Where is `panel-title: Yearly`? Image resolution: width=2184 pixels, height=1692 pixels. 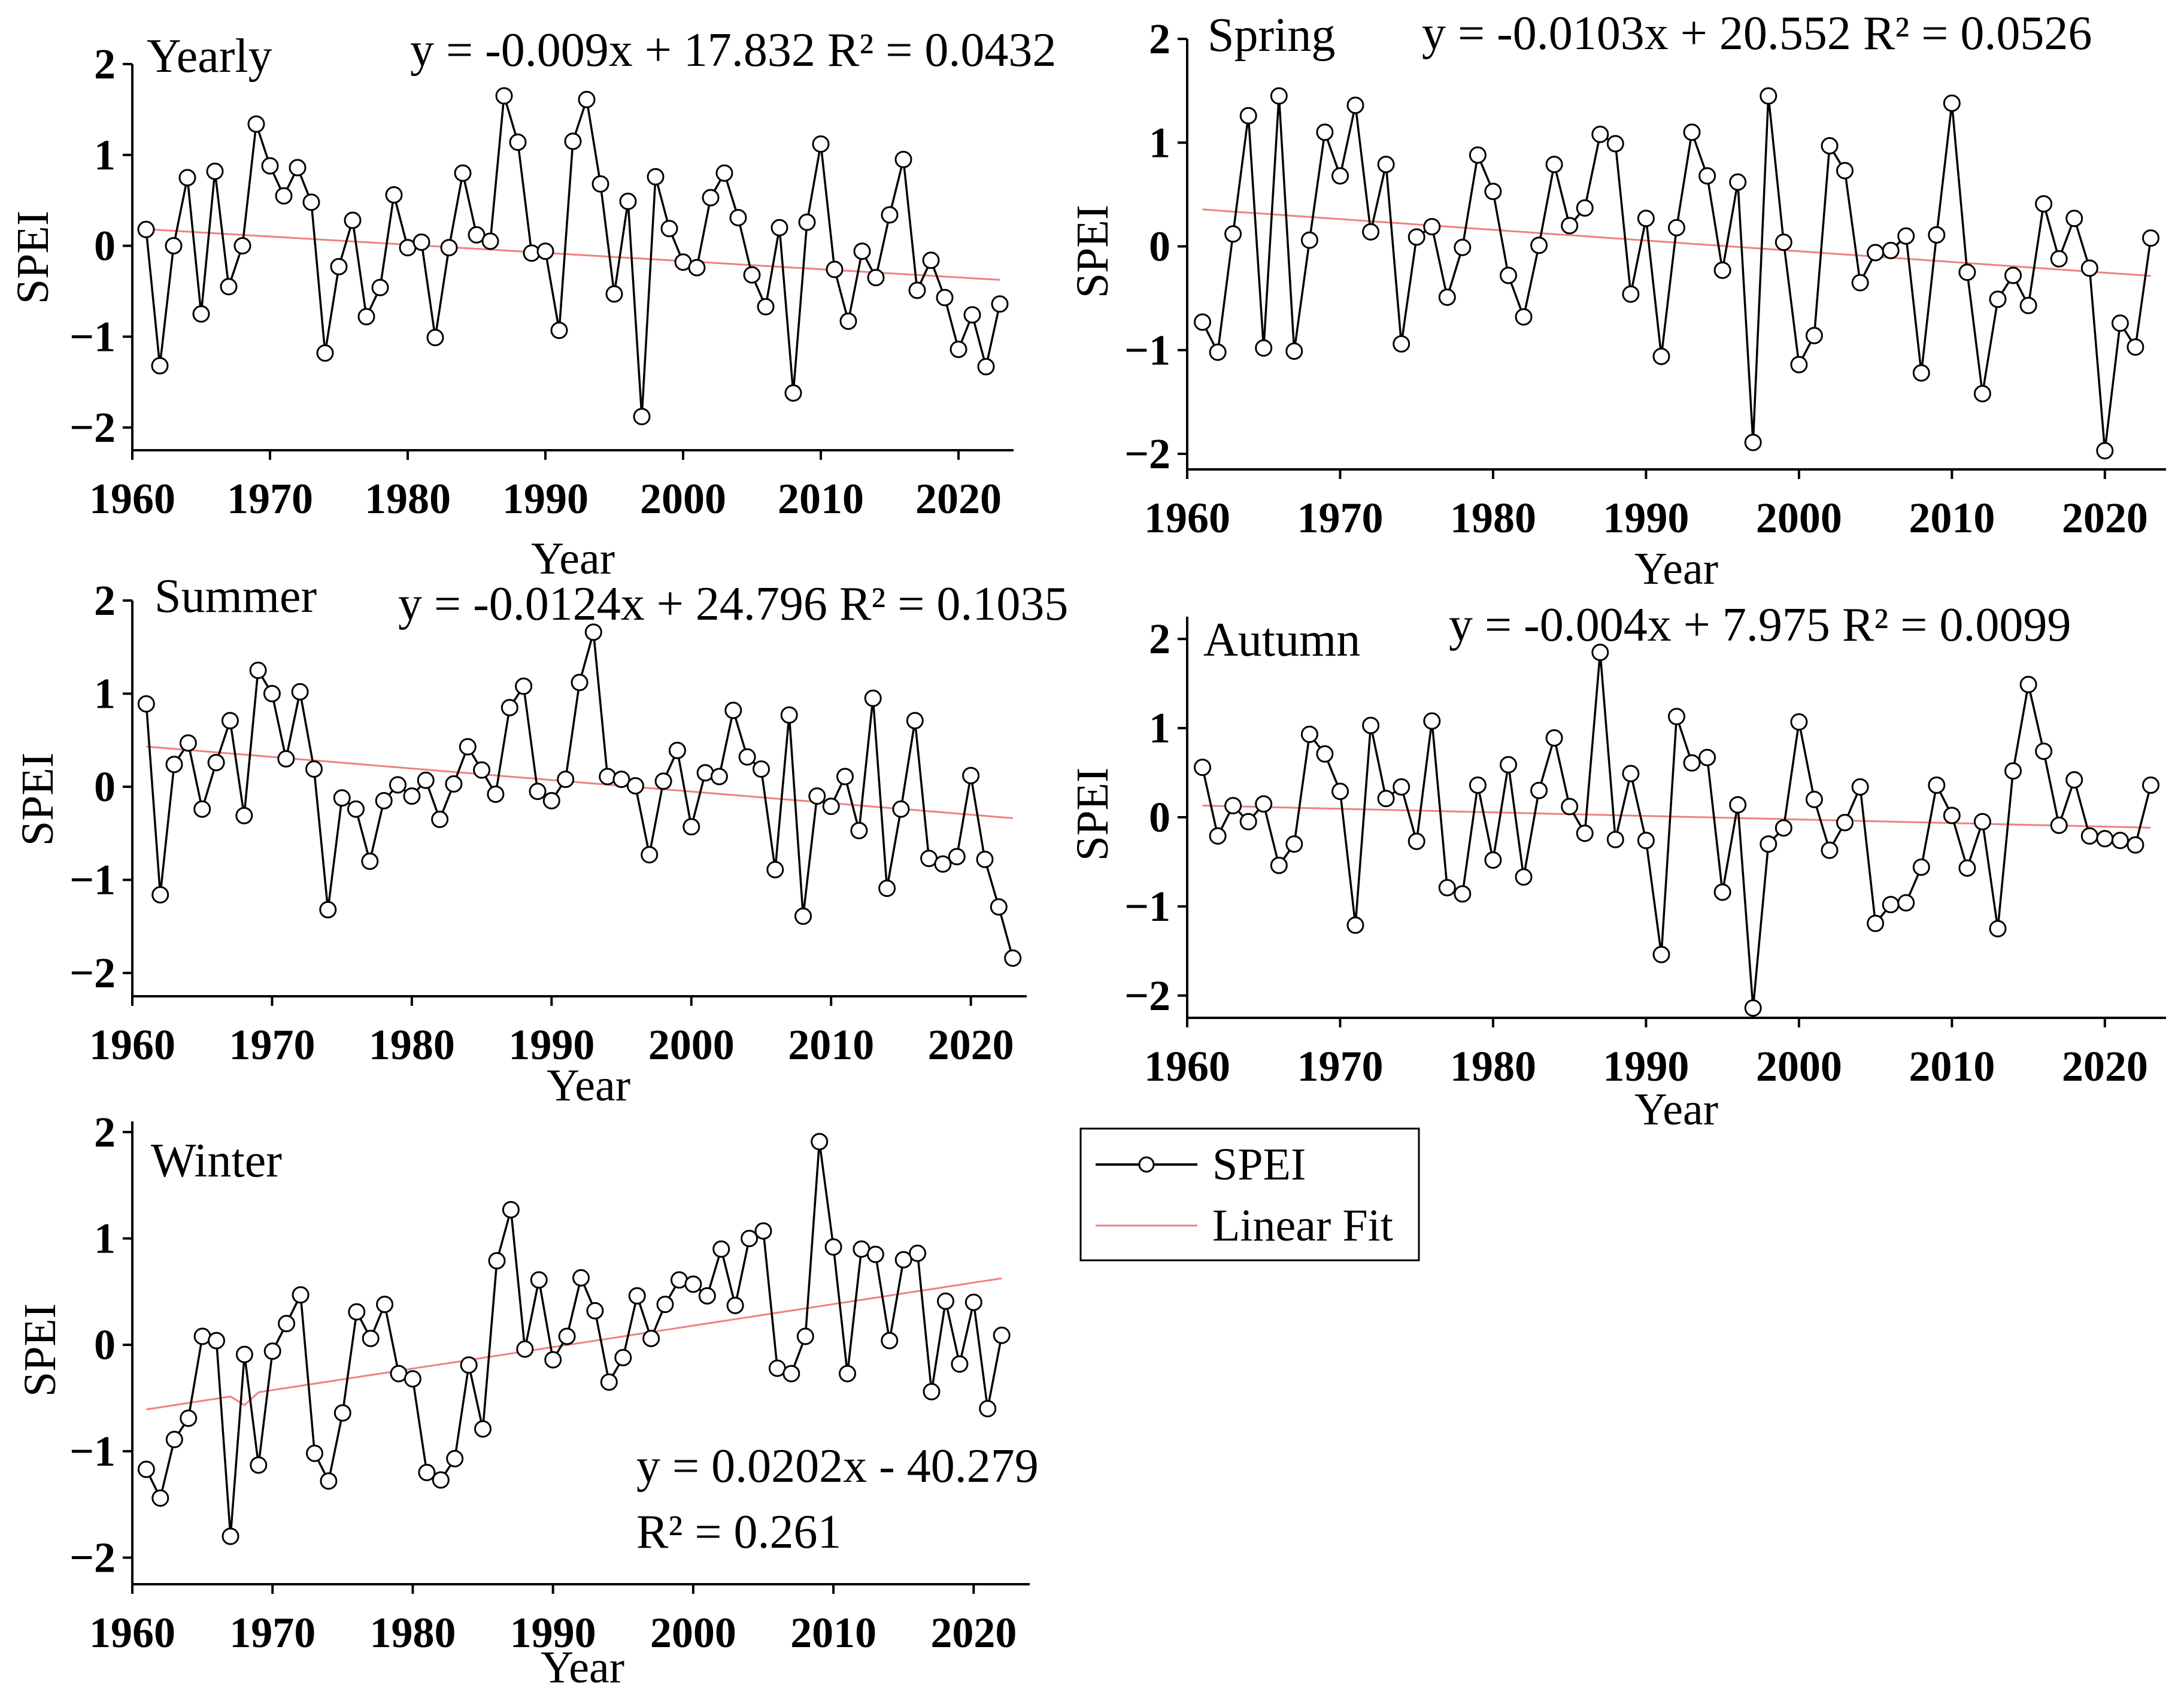
panel-title: Yearly is located at coordinates (209, 56).